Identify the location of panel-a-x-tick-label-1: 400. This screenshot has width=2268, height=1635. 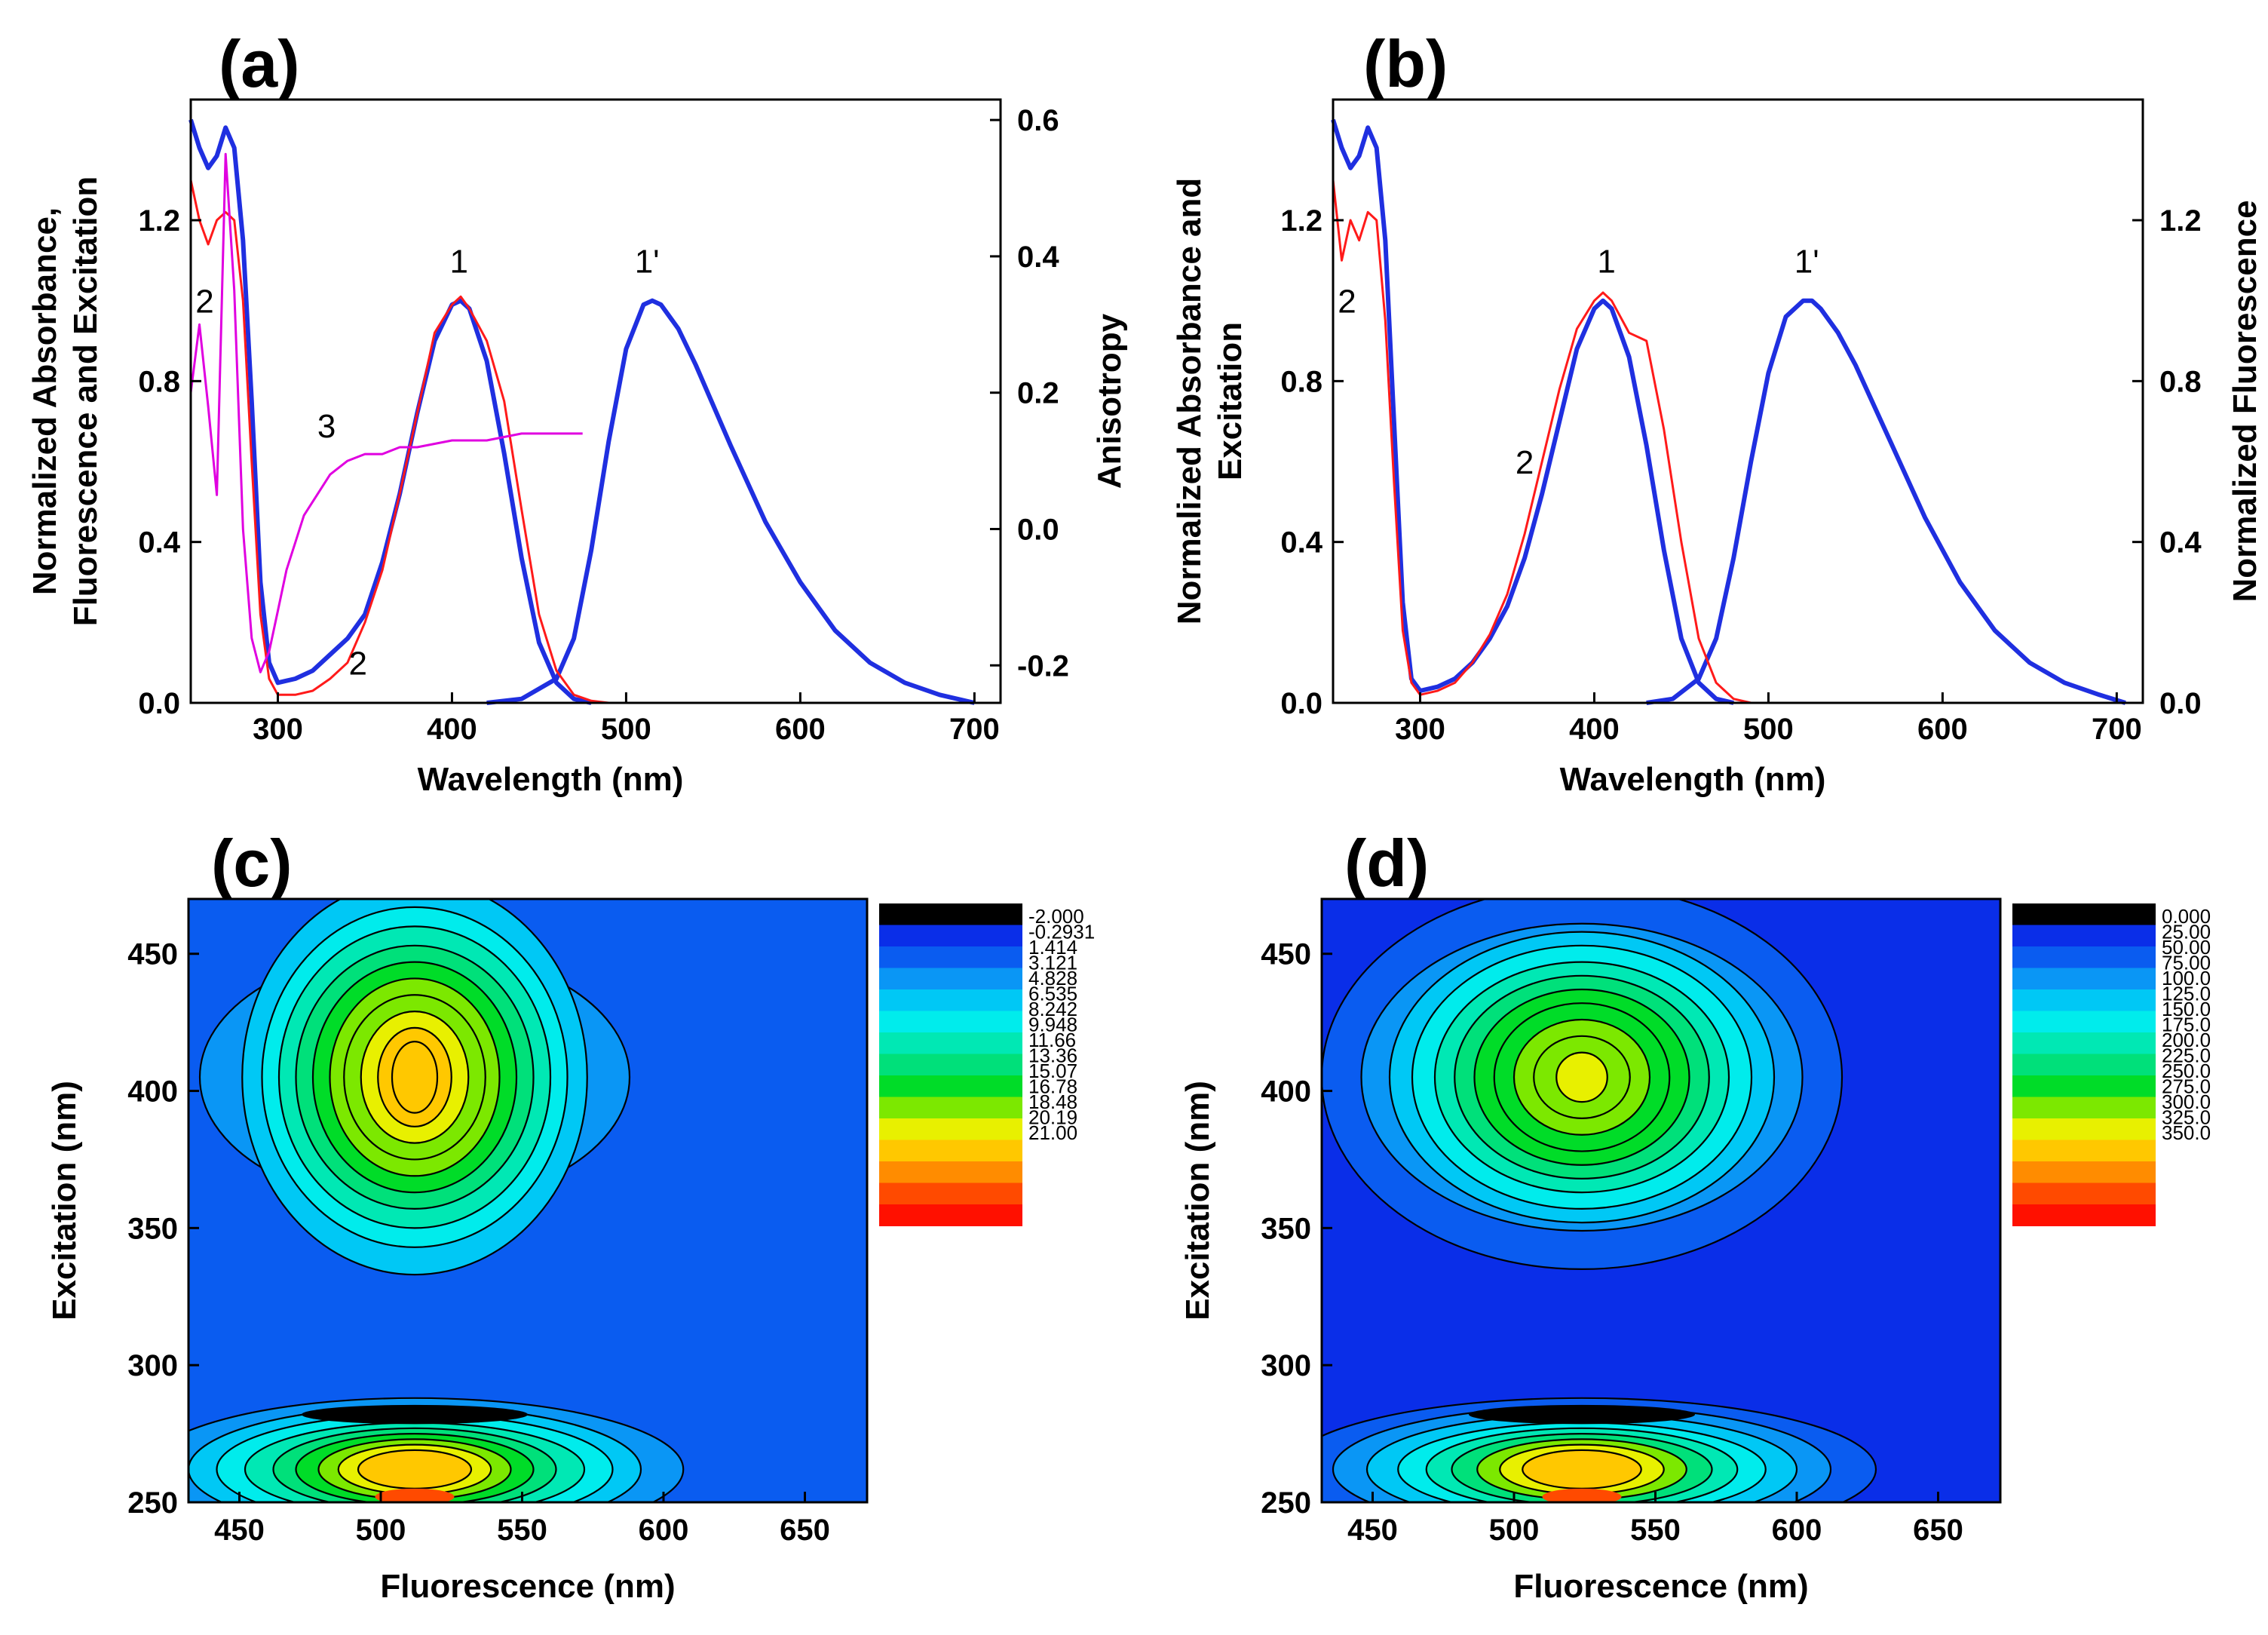
(452, 729).